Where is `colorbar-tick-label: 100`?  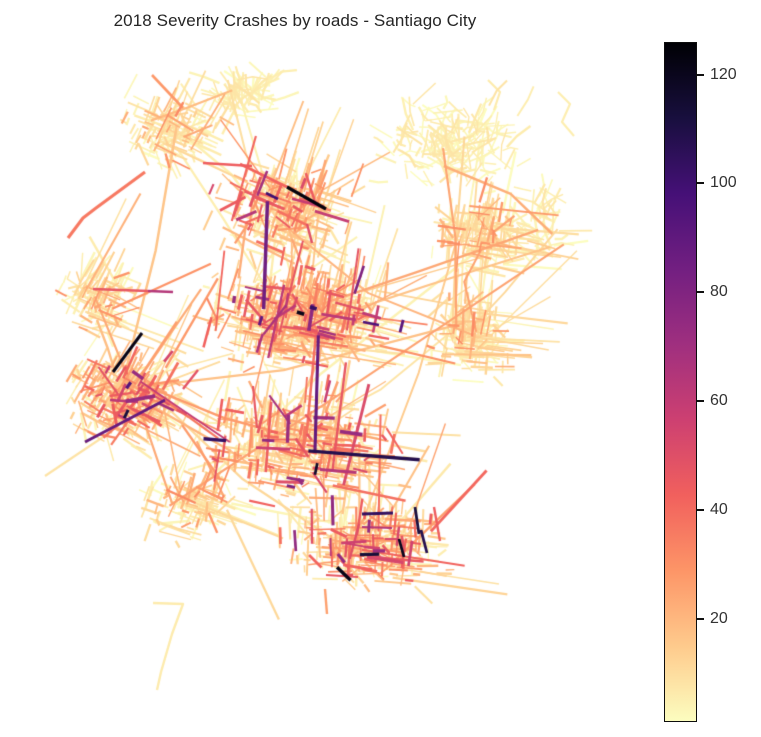 colorbar-tick-label: 100 is located at coordinates (723, 183).